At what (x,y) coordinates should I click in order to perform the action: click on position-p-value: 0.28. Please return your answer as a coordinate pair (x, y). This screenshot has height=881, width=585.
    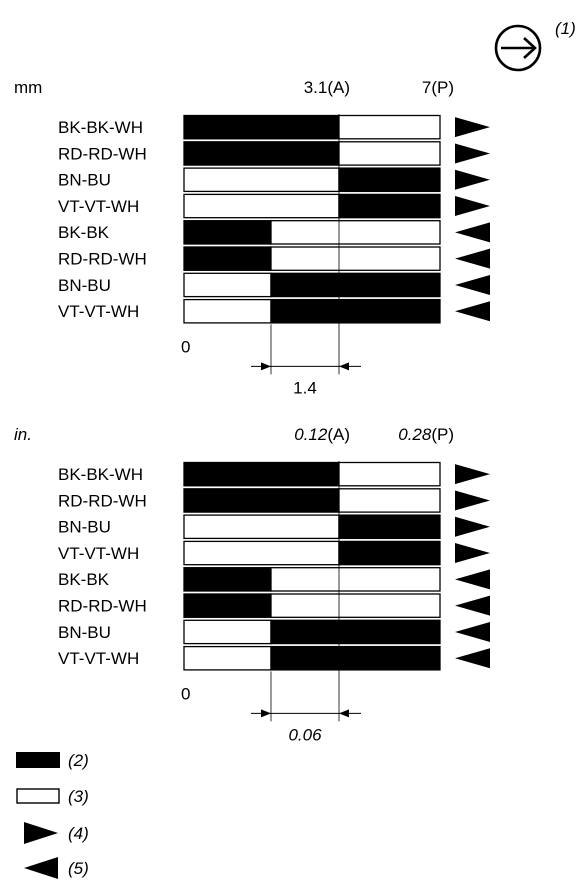
    Looking at the image, I should click on (415, 434).